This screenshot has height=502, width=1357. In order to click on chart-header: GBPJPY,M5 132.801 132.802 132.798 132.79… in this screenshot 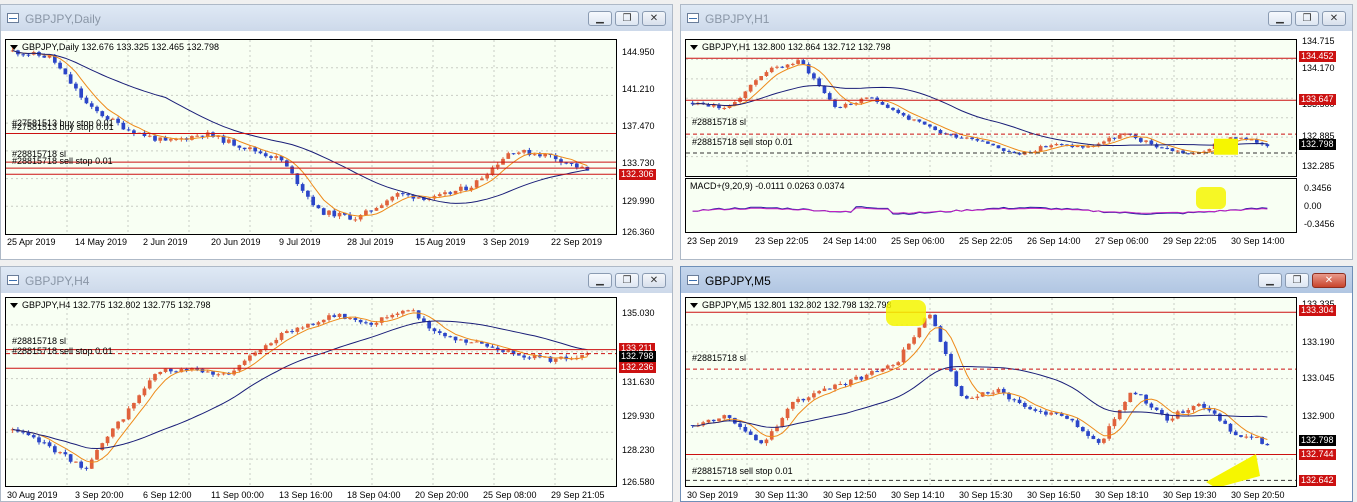, I will do `click(791, 305)`.